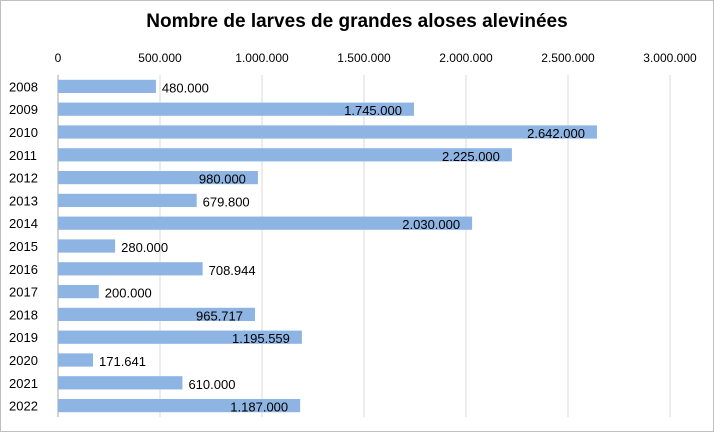 This screenshot has height=432, width=714. What do you see at coordinates (211, 384) in the screenshot?
I see `data-label: 610.000` at bounding box center [211, 384].